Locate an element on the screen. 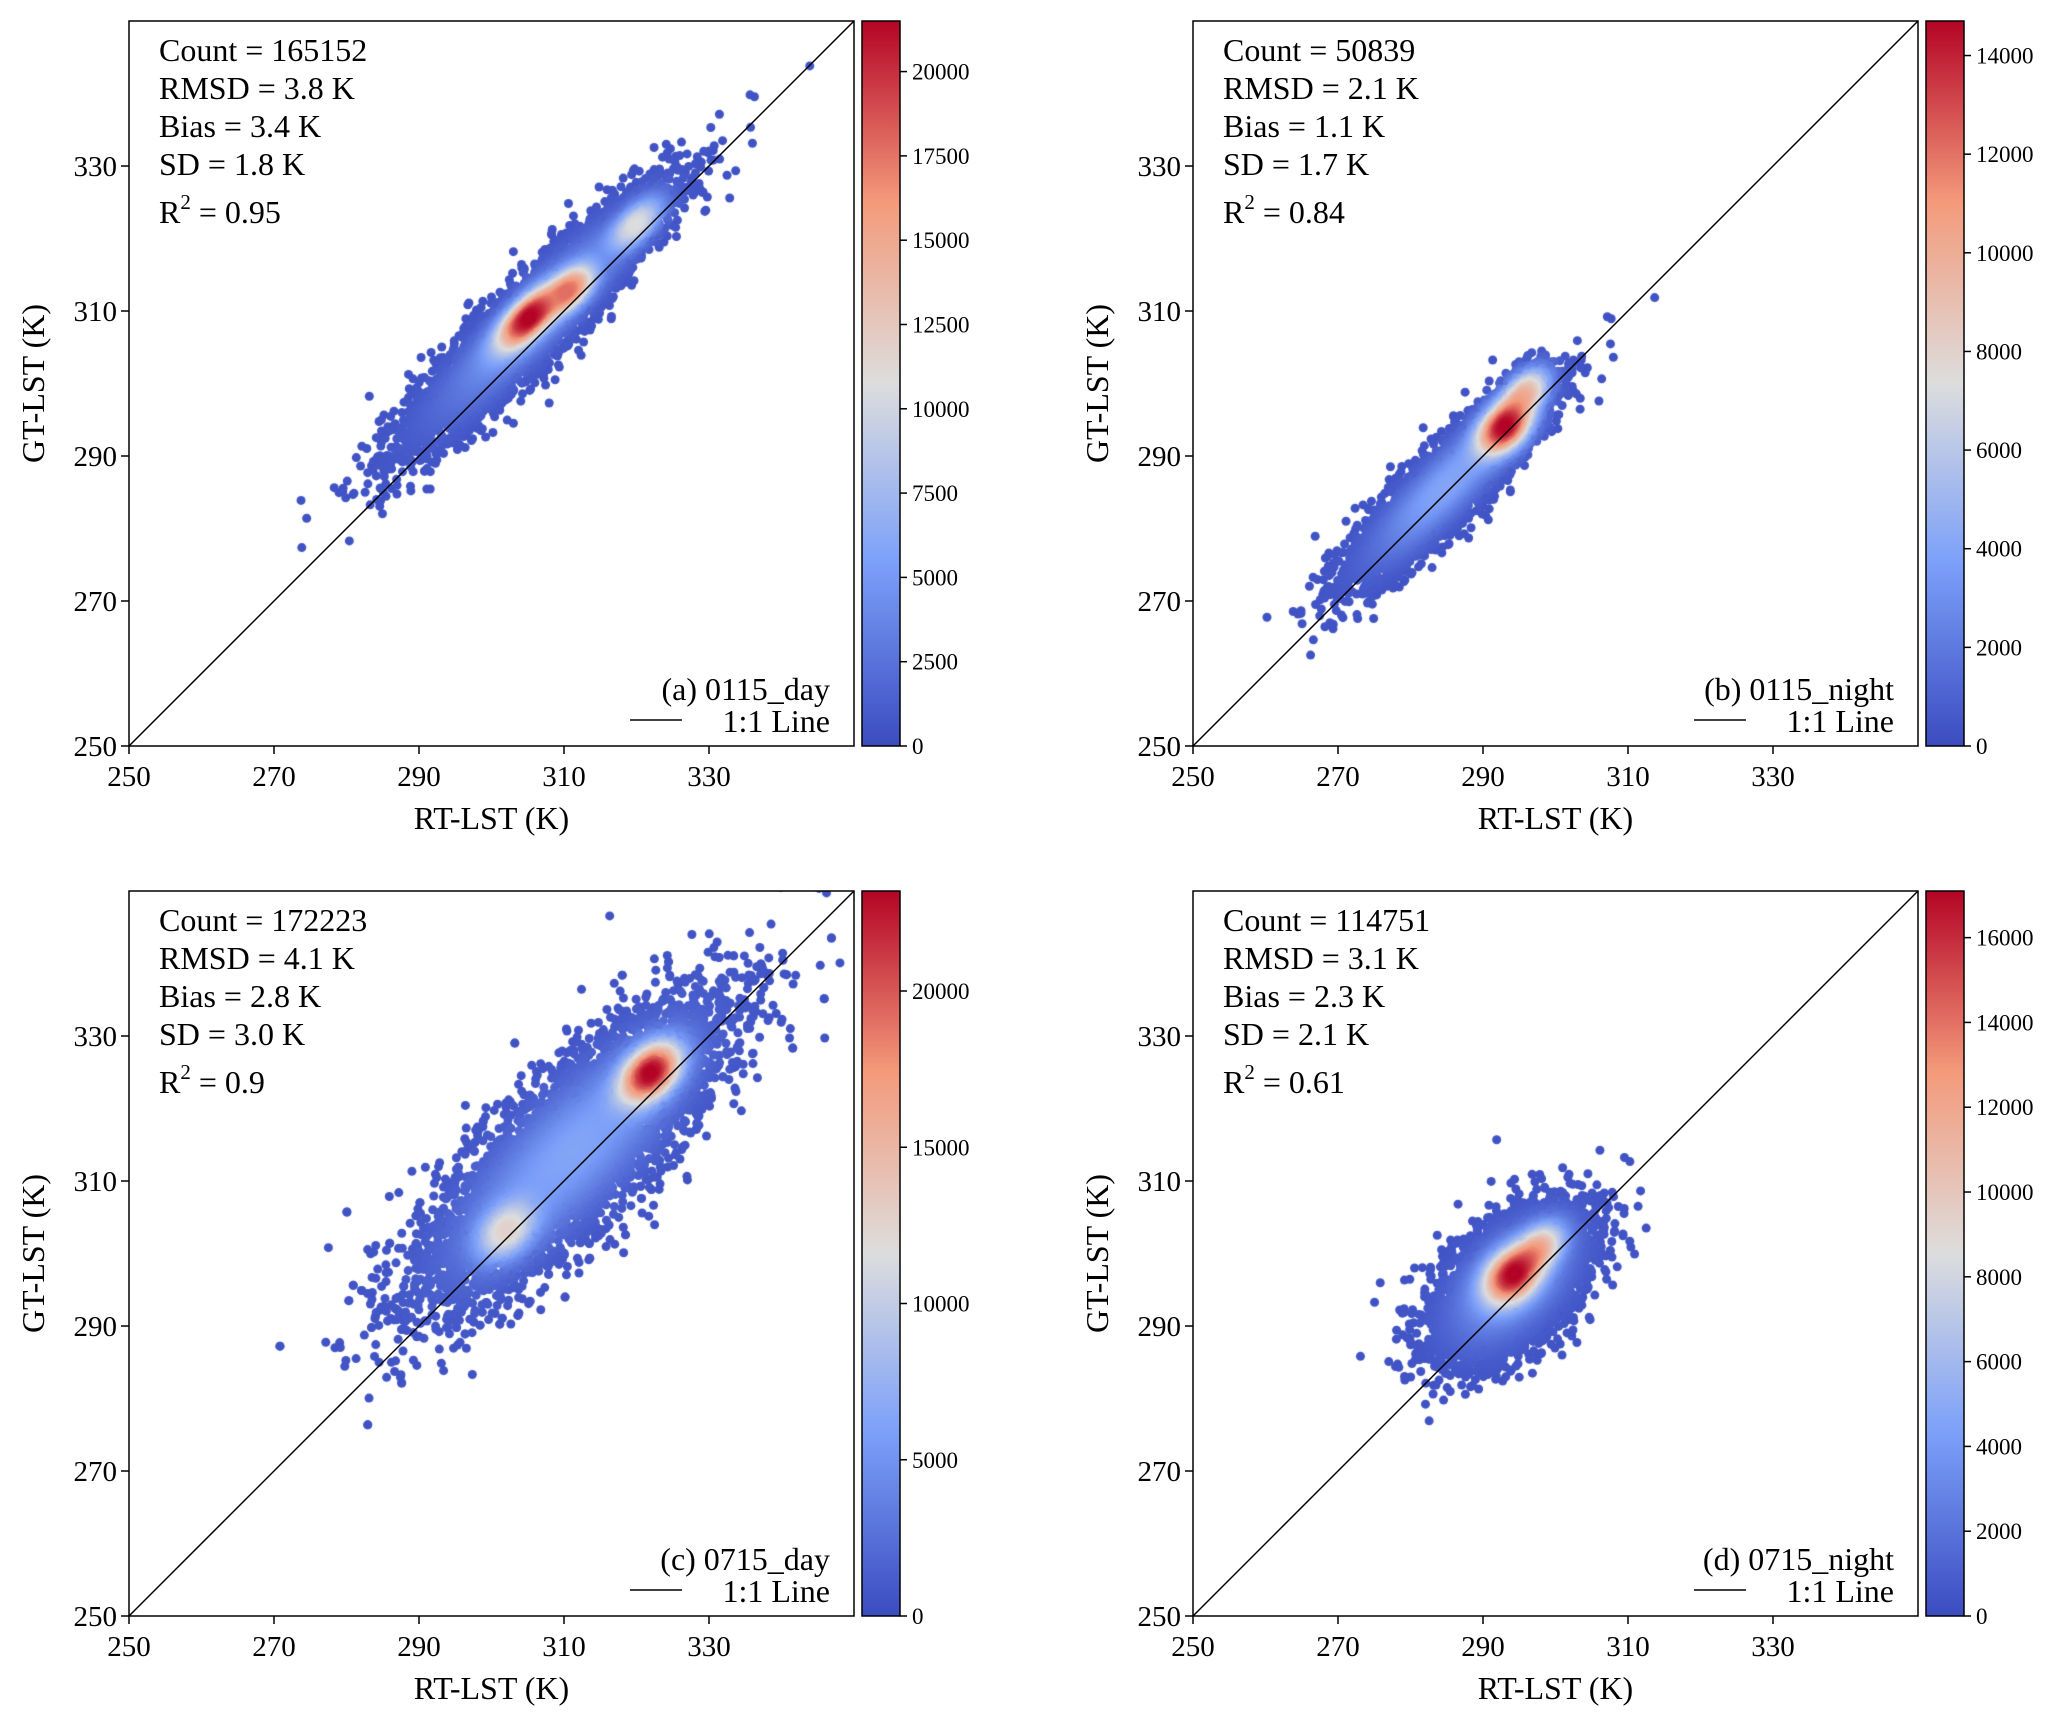 This screenshot has width=2067, height=1723. stat-r2: R2 = 0.9 is located at coordinates (212, 1080).